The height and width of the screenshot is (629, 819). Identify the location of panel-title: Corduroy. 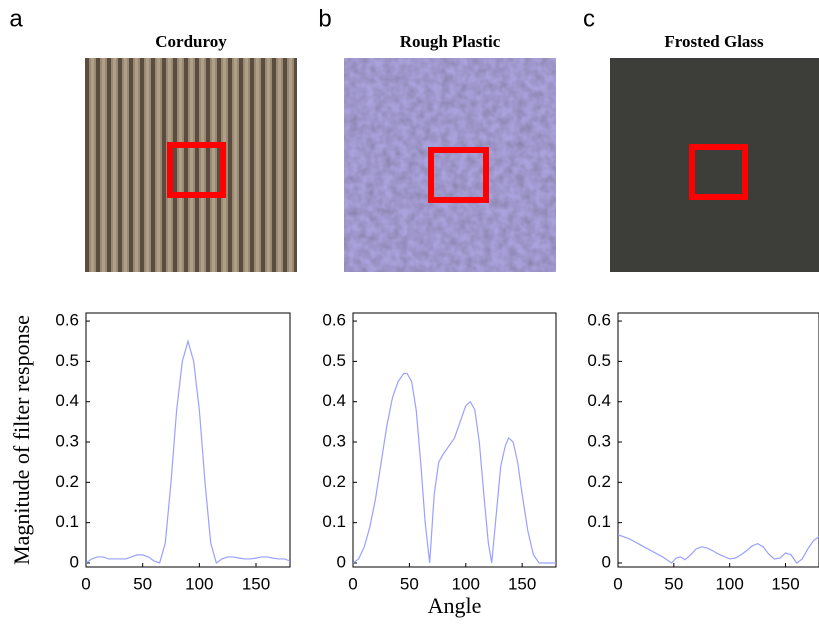
(191, 41).